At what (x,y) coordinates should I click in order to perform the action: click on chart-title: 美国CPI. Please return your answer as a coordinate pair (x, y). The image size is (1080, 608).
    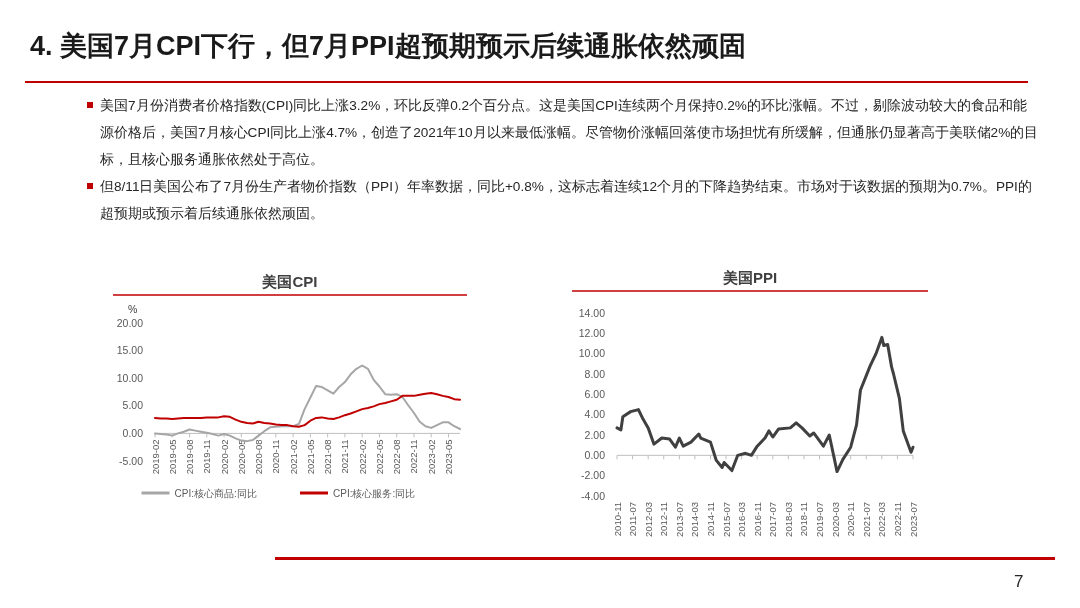
    Looking at the image, I should click on (289, 281).